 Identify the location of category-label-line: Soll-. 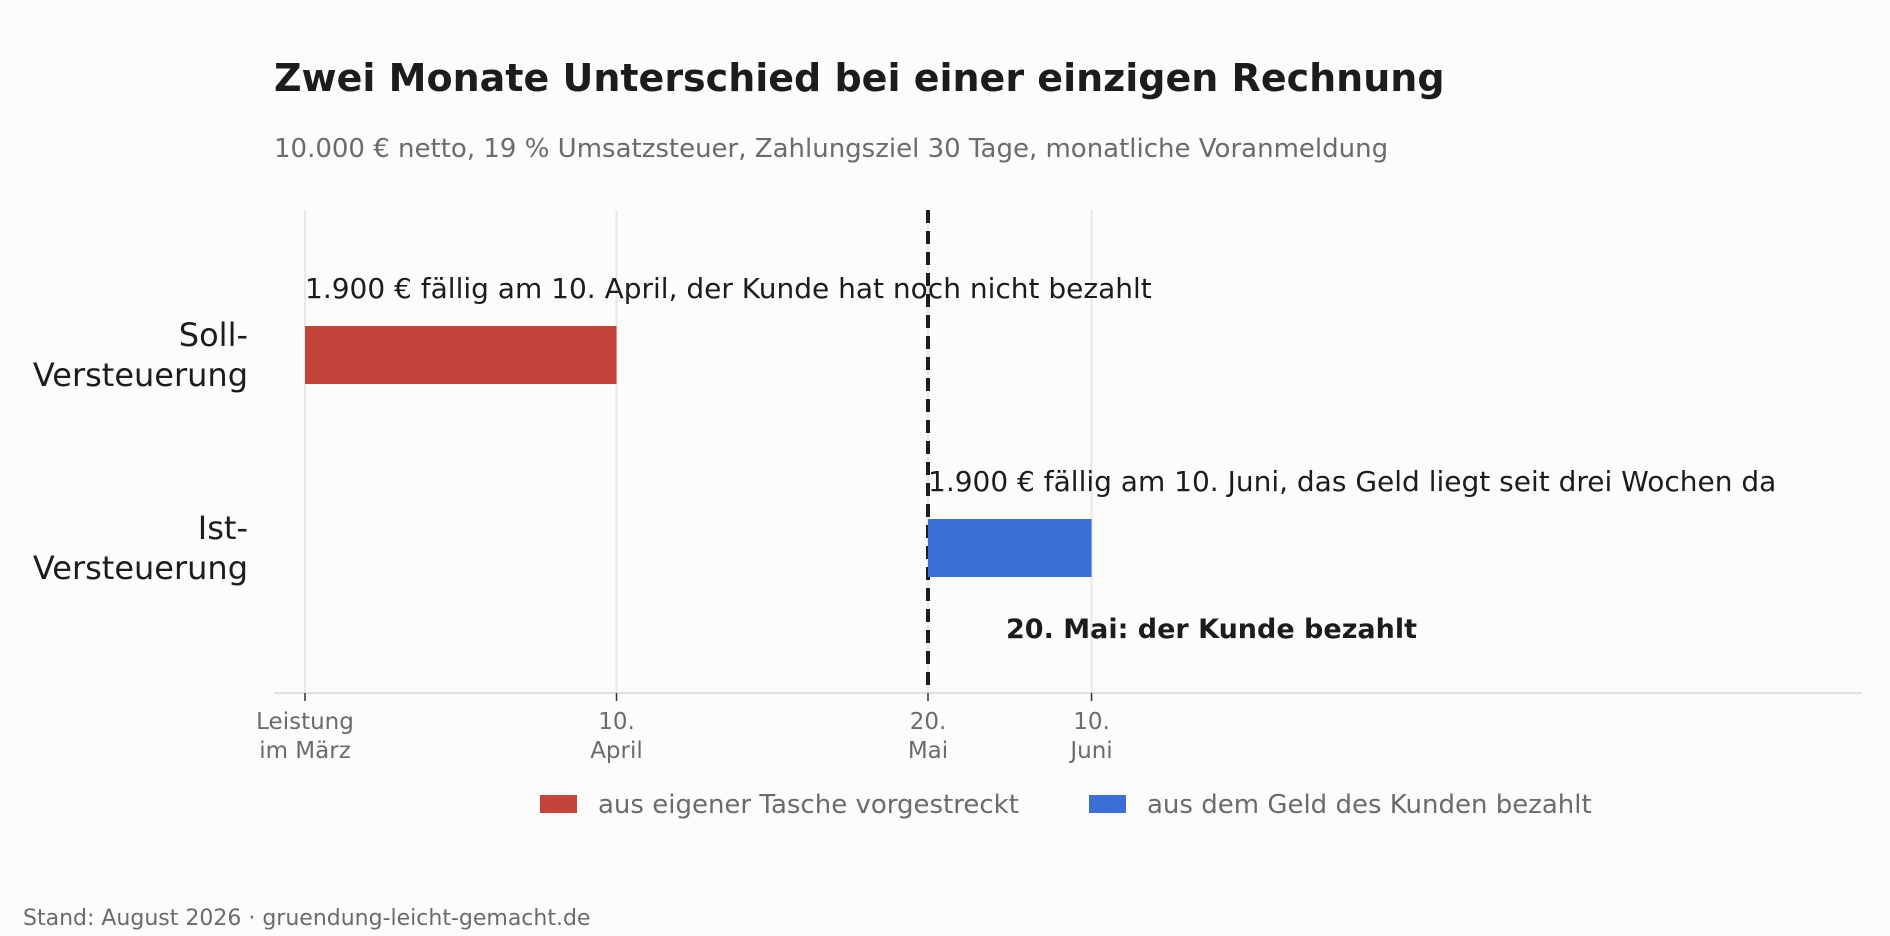
(213, 335).